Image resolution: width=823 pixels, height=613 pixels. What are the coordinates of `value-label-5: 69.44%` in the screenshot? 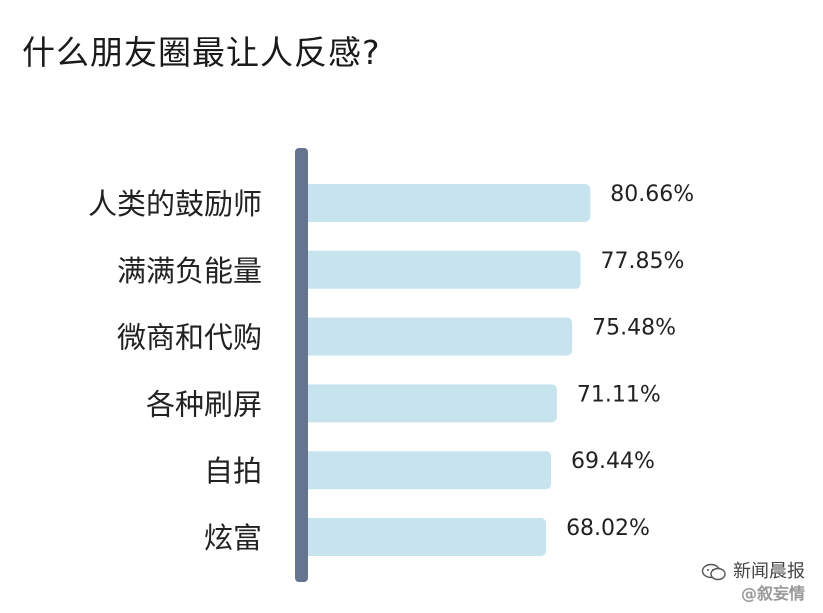 It's located at (613, 461).